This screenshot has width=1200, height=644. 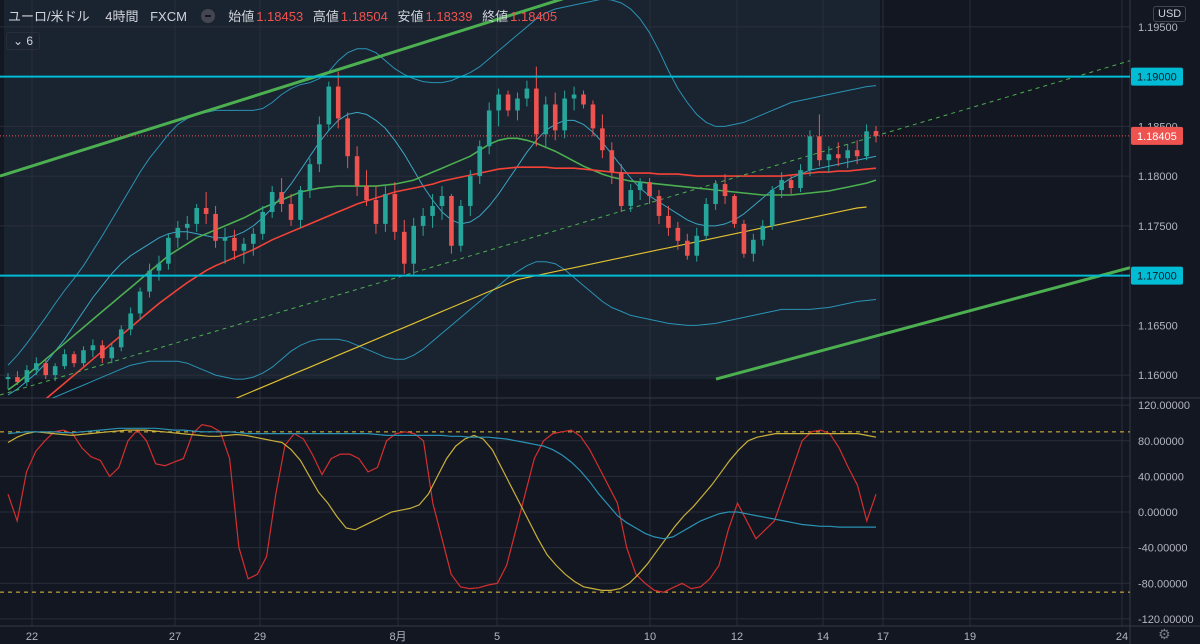 What do you see at coordinates (1166, 620) in the screenshot?
I see `osc-tick-label: -120.00000` at bounding box center [1166, 620].